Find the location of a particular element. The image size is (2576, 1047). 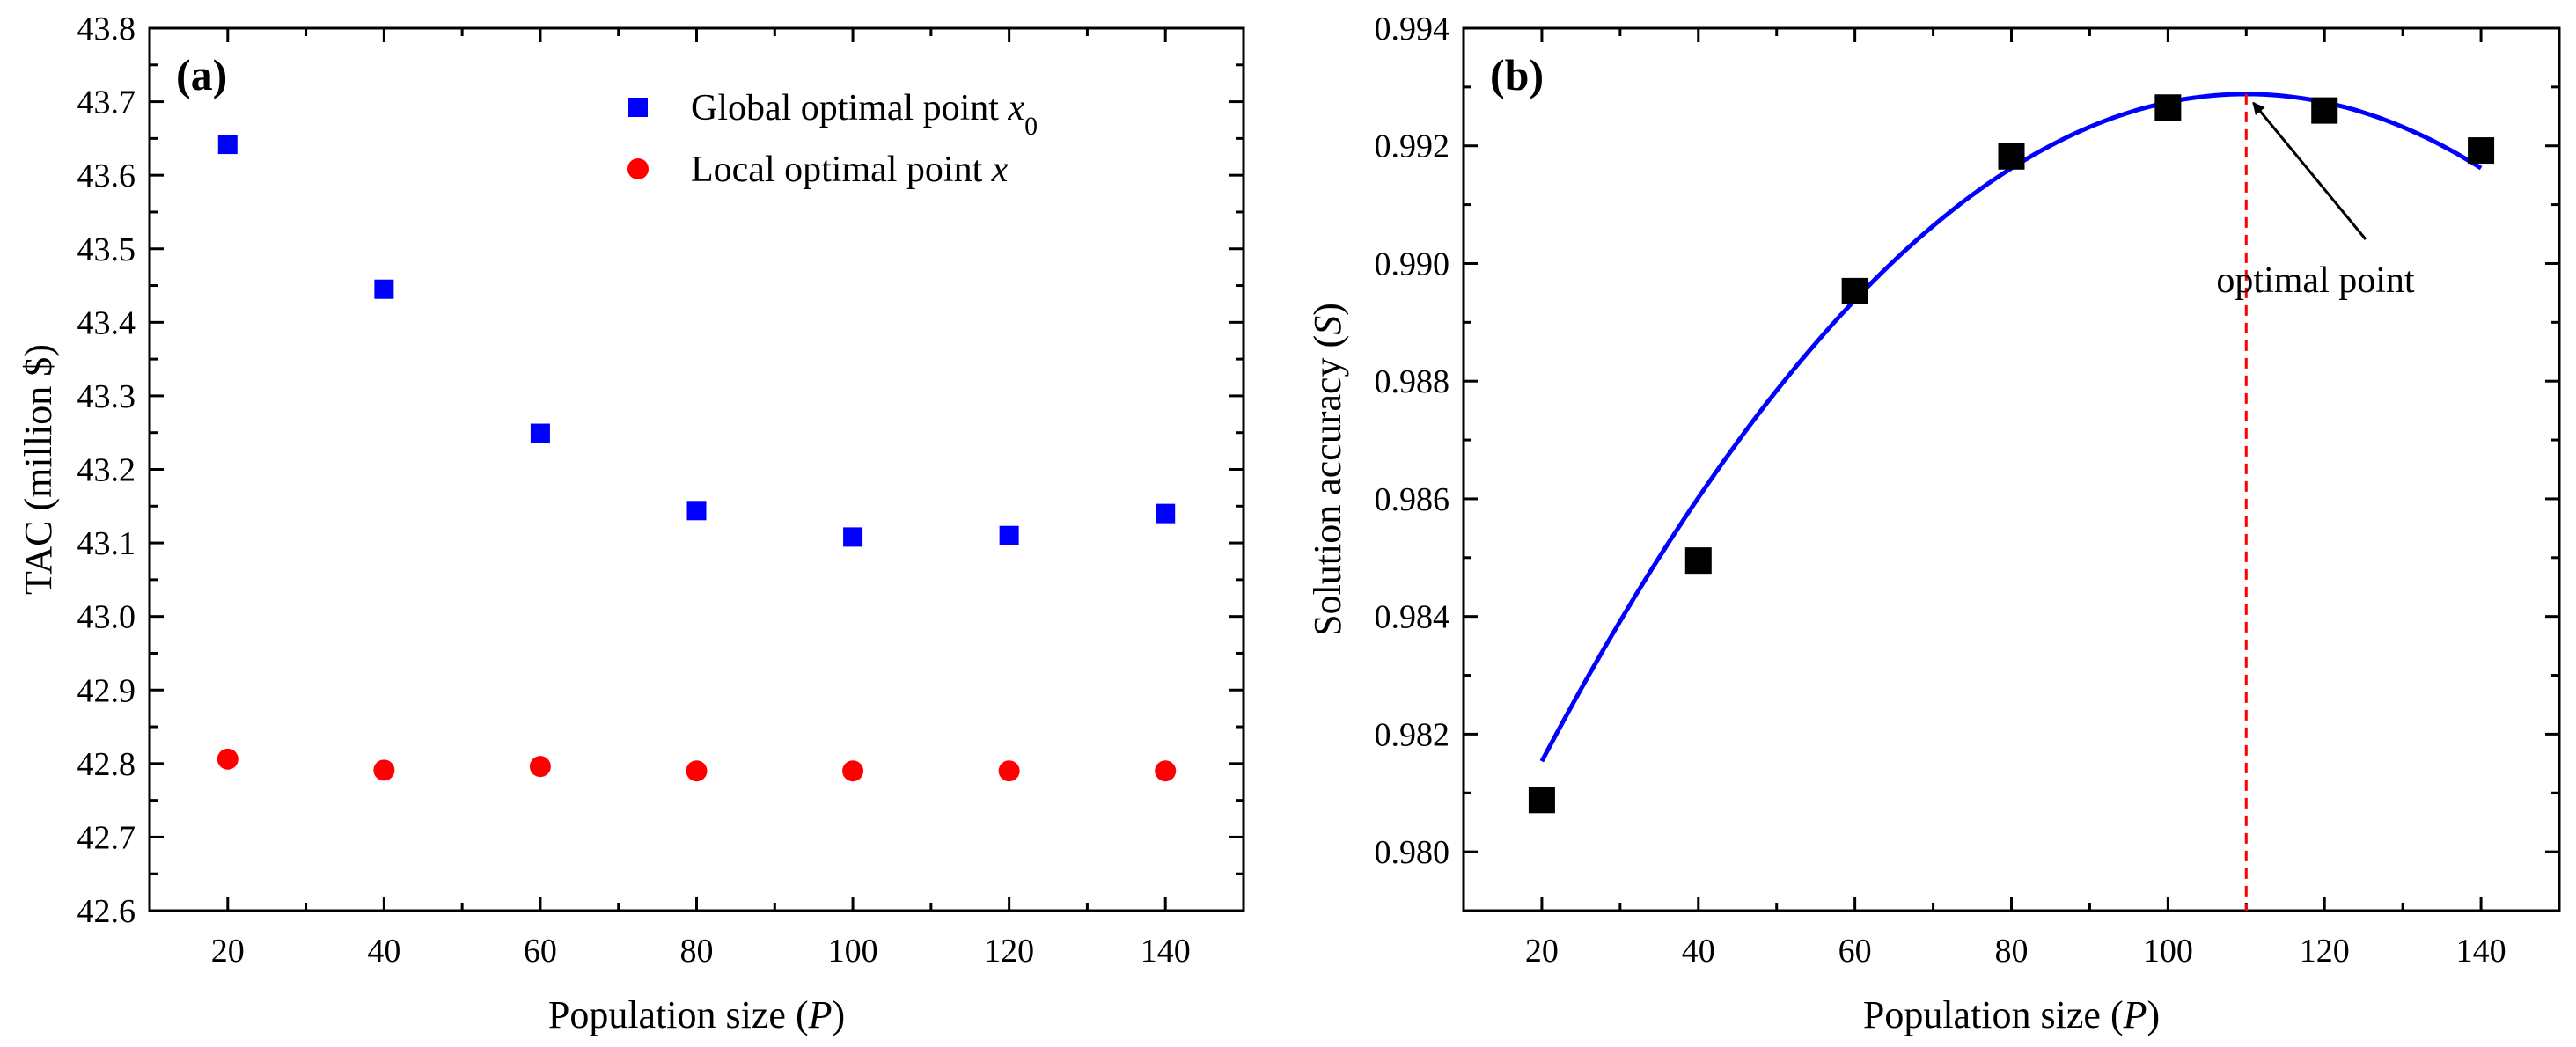

y-tick-label: 43.4 is located at coordinates (106, 322).